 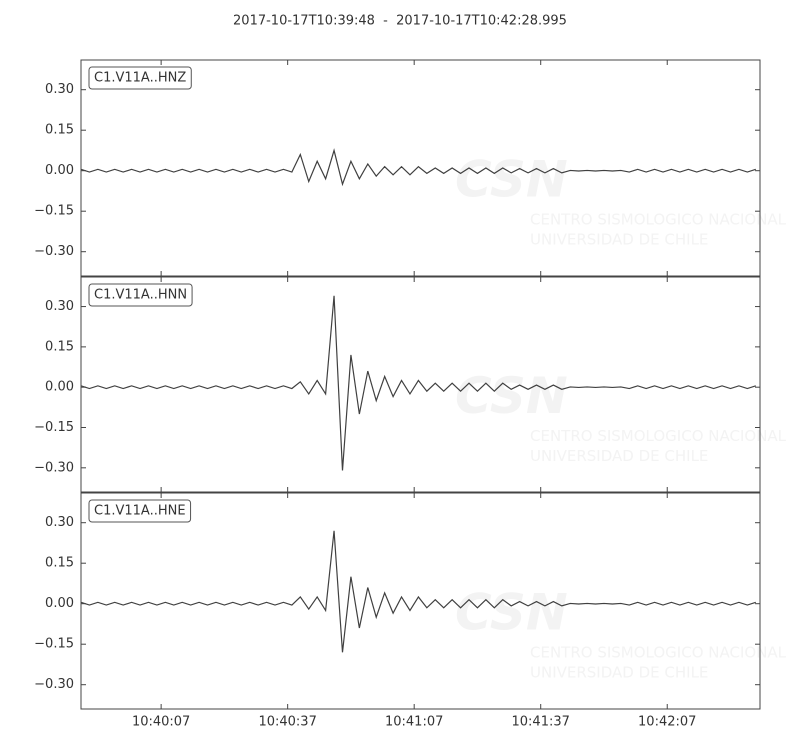 What do you see at coordinates (287, 722) in the screenshot?
I see `x-tick-label: 10:40:37` at bounding box center [287, 722].